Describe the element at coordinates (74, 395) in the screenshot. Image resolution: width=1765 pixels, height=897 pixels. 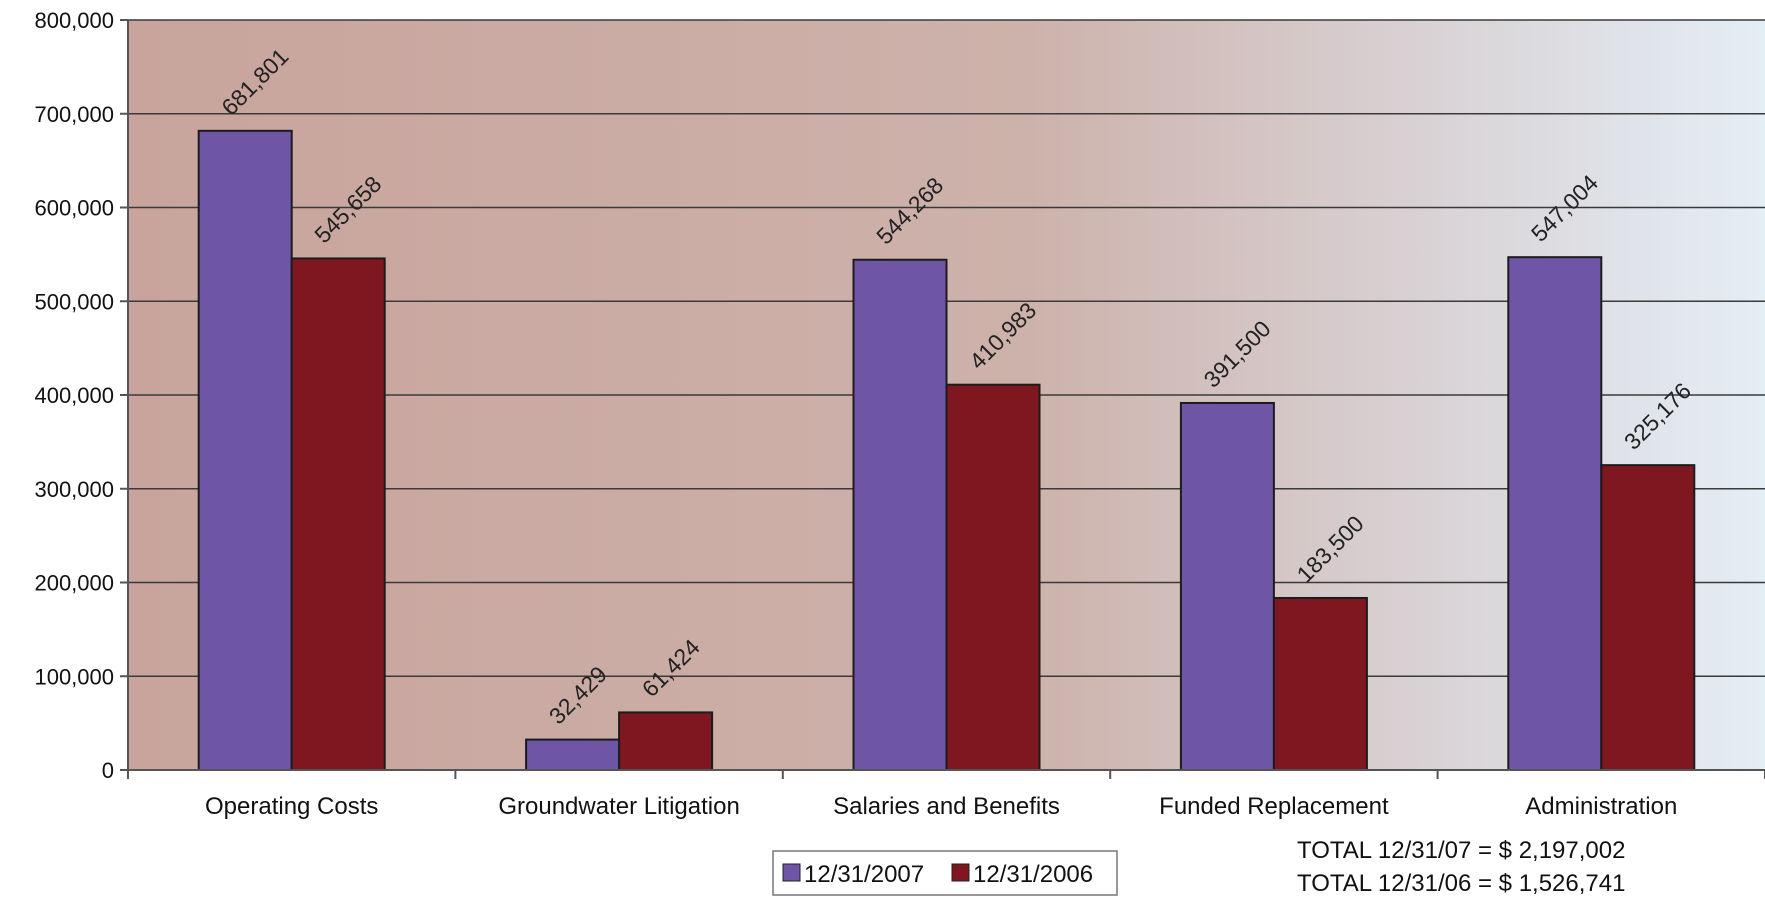
I see `y-tick-label: 400,000` at that location.